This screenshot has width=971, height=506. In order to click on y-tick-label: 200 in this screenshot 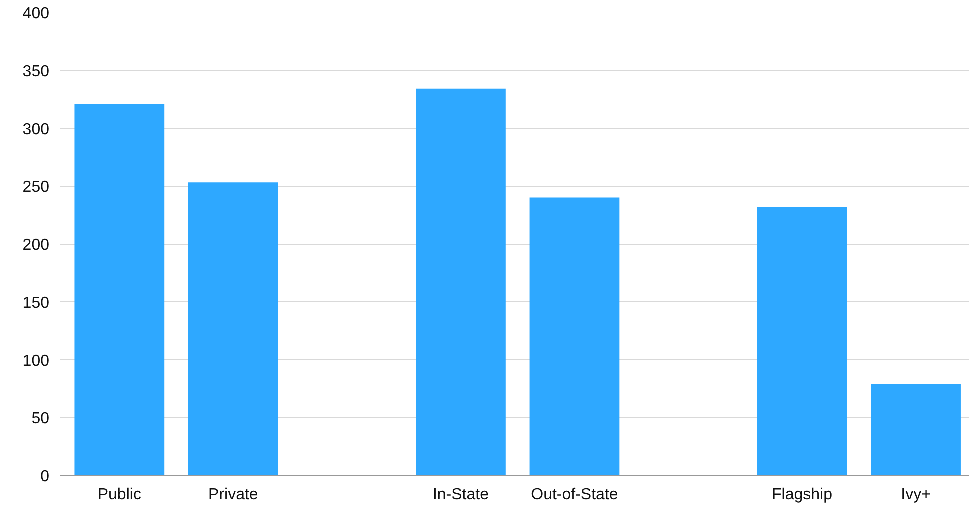, I will do `click(36, 245)`.